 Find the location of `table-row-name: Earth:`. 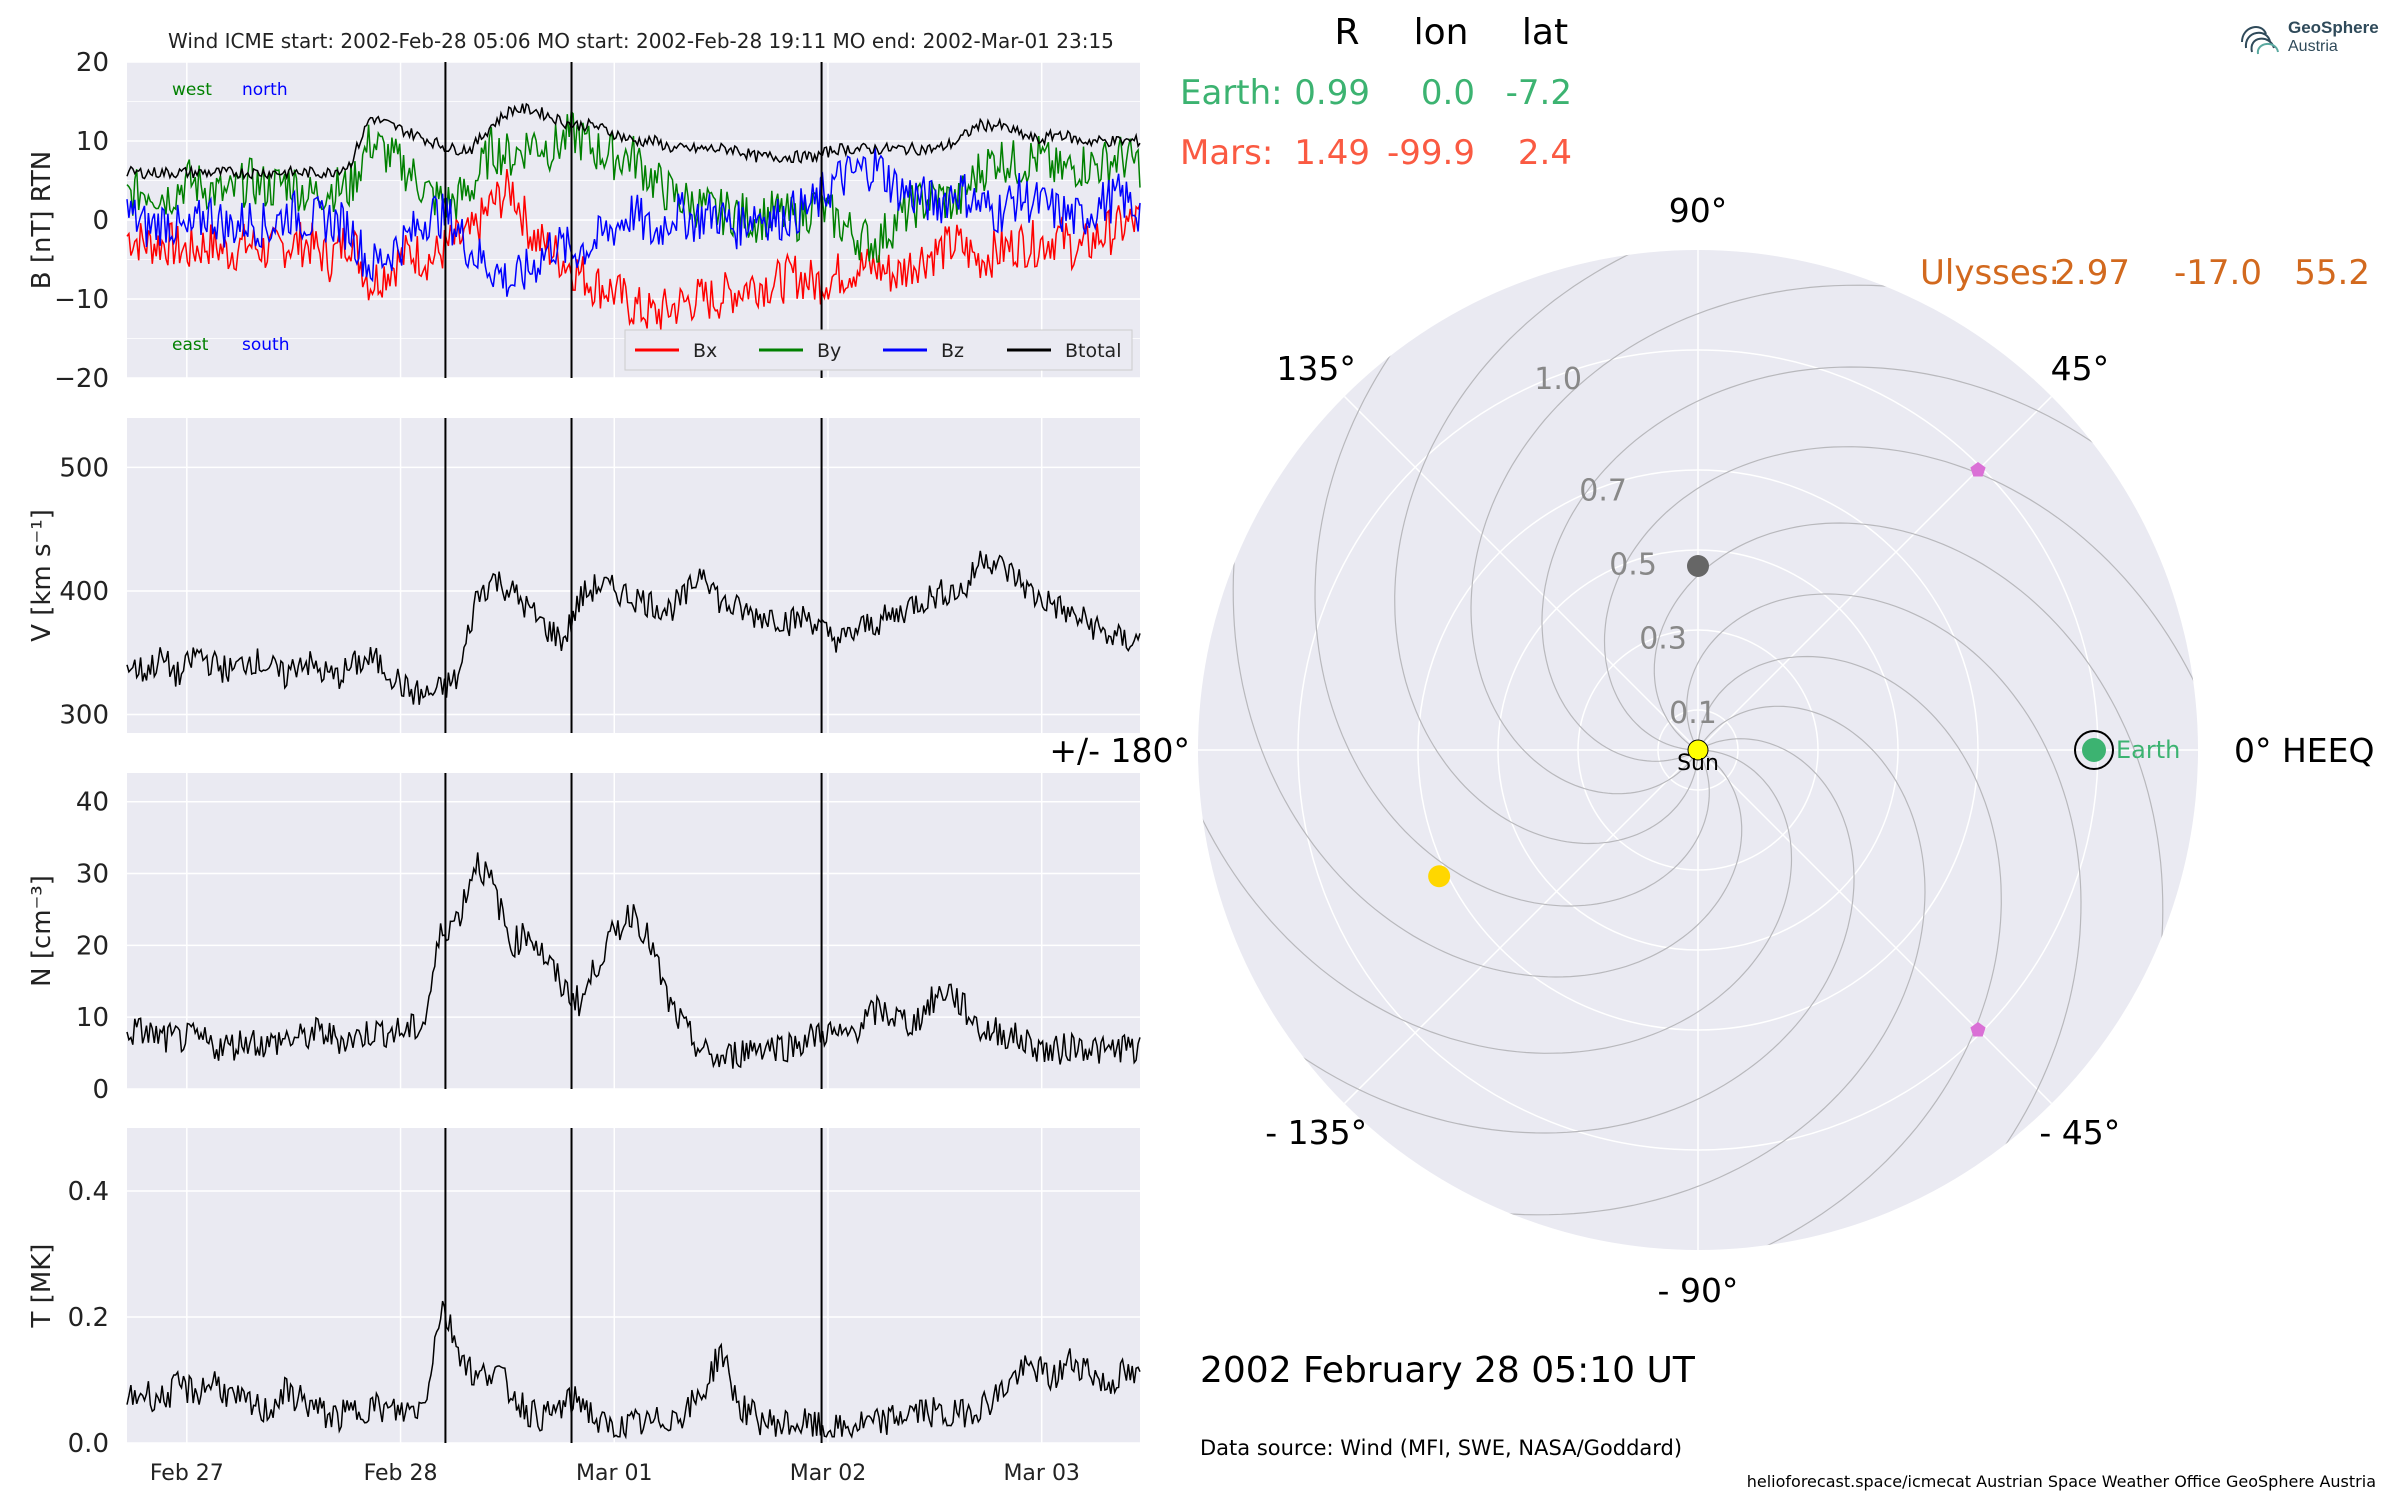

table-row-name: Earth: is located at coordinates (1231, 93).